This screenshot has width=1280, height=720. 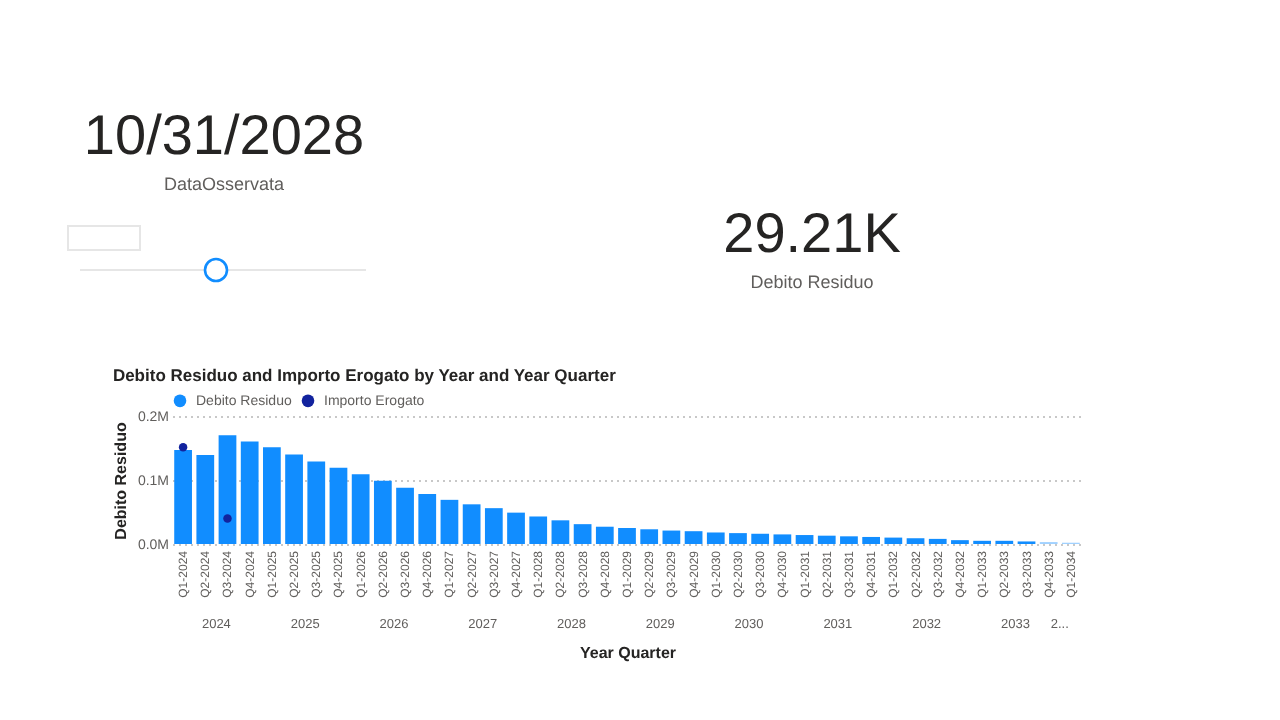 What do you see at coordinates (224, 184) in the screenshot?
I see `text: DataOsservata` at bounding box center [224, 184].